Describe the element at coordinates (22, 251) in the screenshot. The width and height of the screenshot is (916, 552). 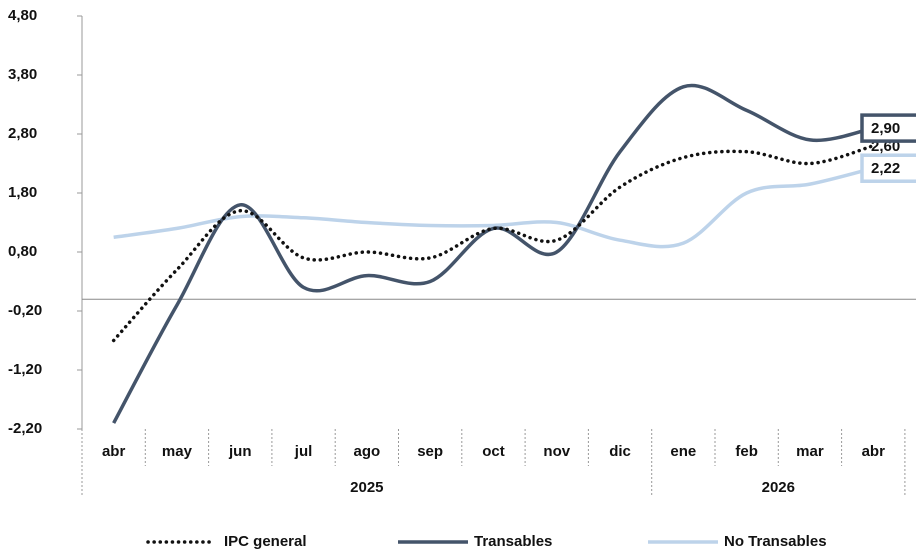
I see `y-tick-label: 0,80` at that location.